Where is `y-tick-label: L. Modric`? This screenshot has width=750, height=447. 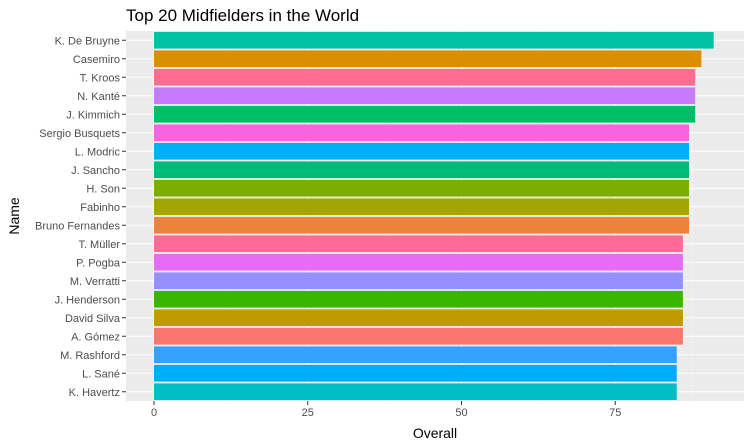 y-tick-label: L. Modric is located at coordinates (98, 152).